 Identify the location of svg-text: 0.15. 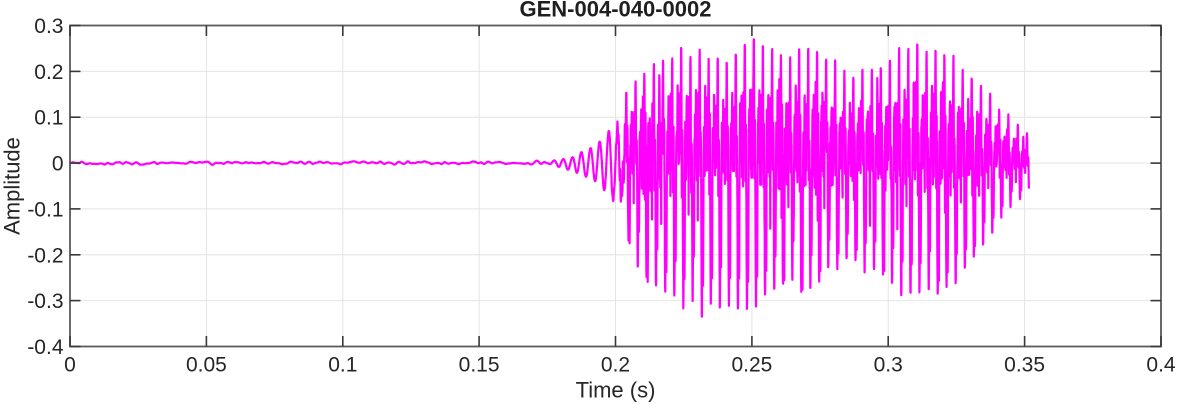
(479, 365).